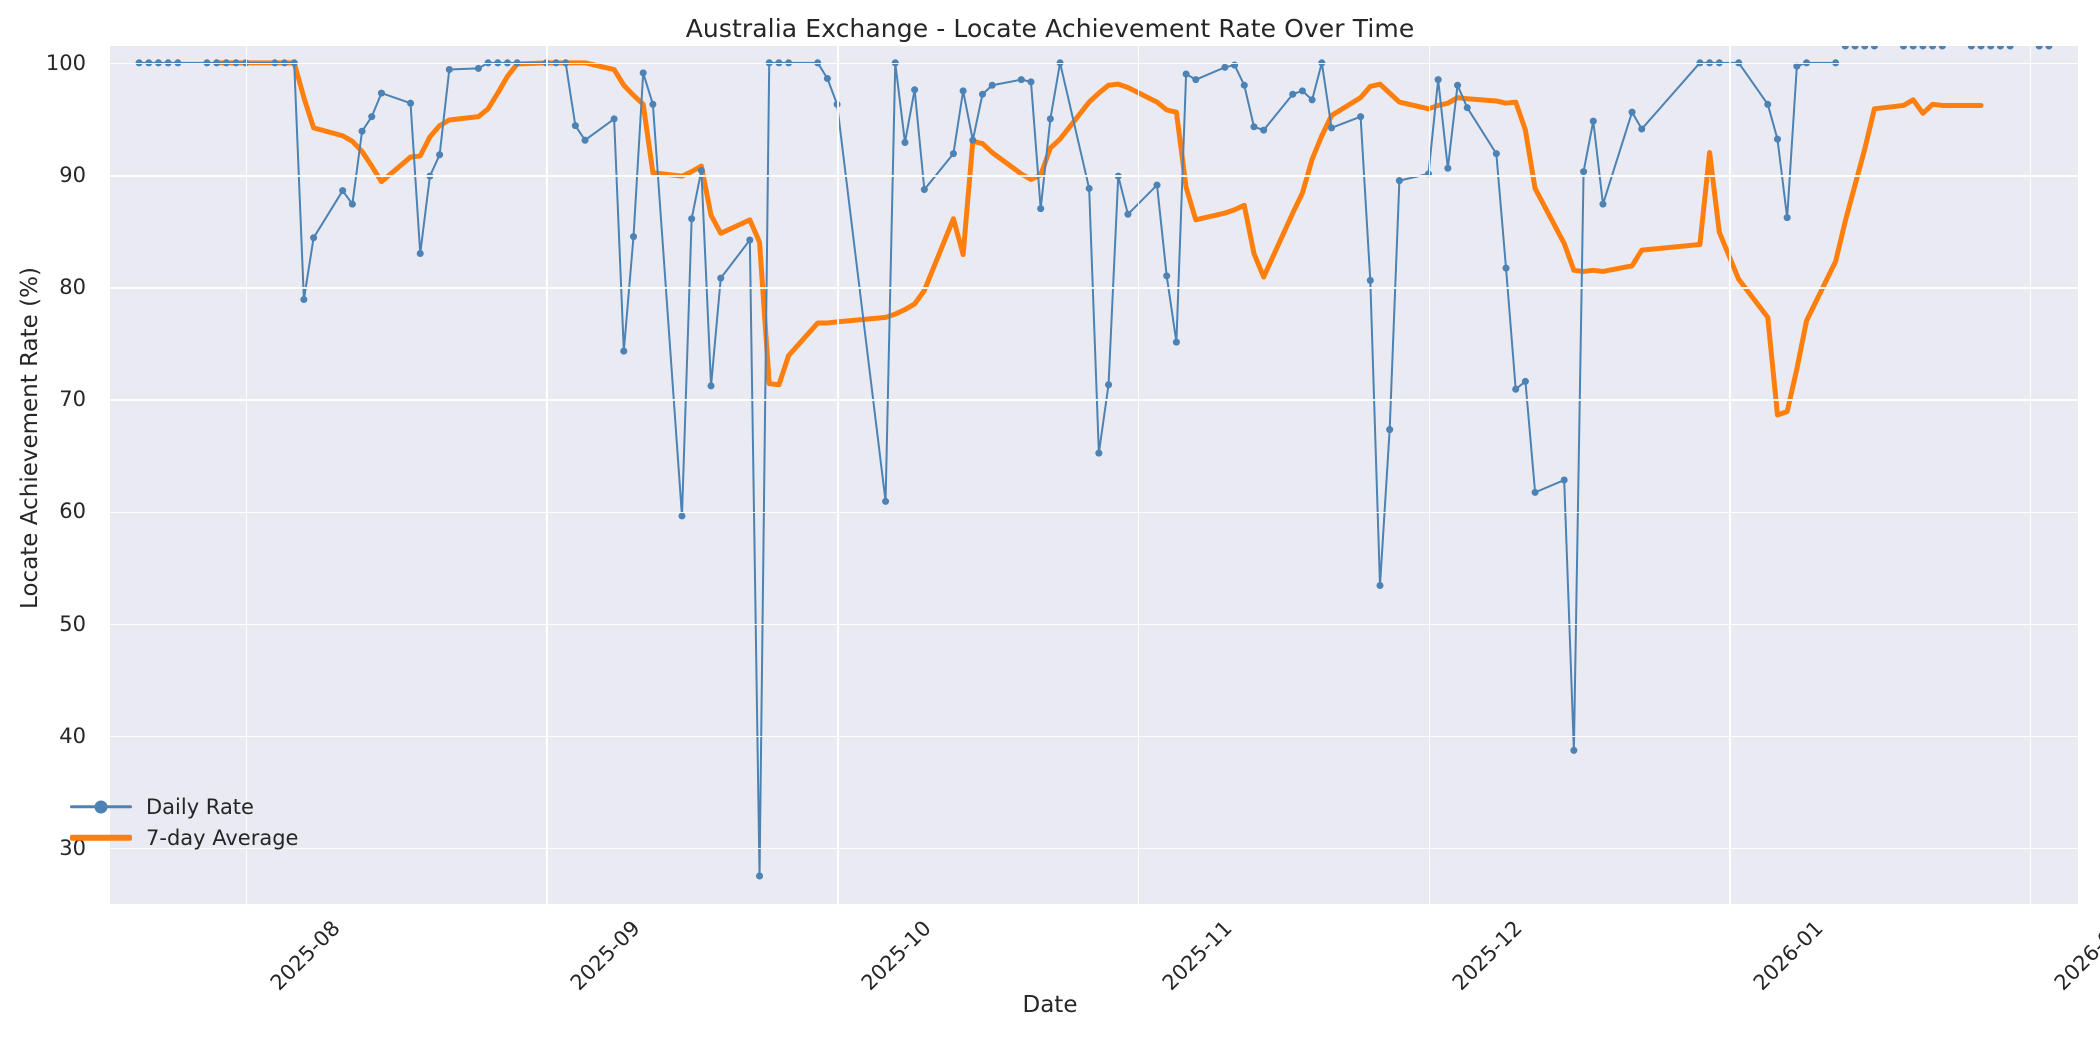 The width and height of the screenshot is (2100, 1050). What do you see at coordinates (896, 956) in the screenshot?
I see `x-axis-tick-label: 2025-10` at bounding box center [896, 956].